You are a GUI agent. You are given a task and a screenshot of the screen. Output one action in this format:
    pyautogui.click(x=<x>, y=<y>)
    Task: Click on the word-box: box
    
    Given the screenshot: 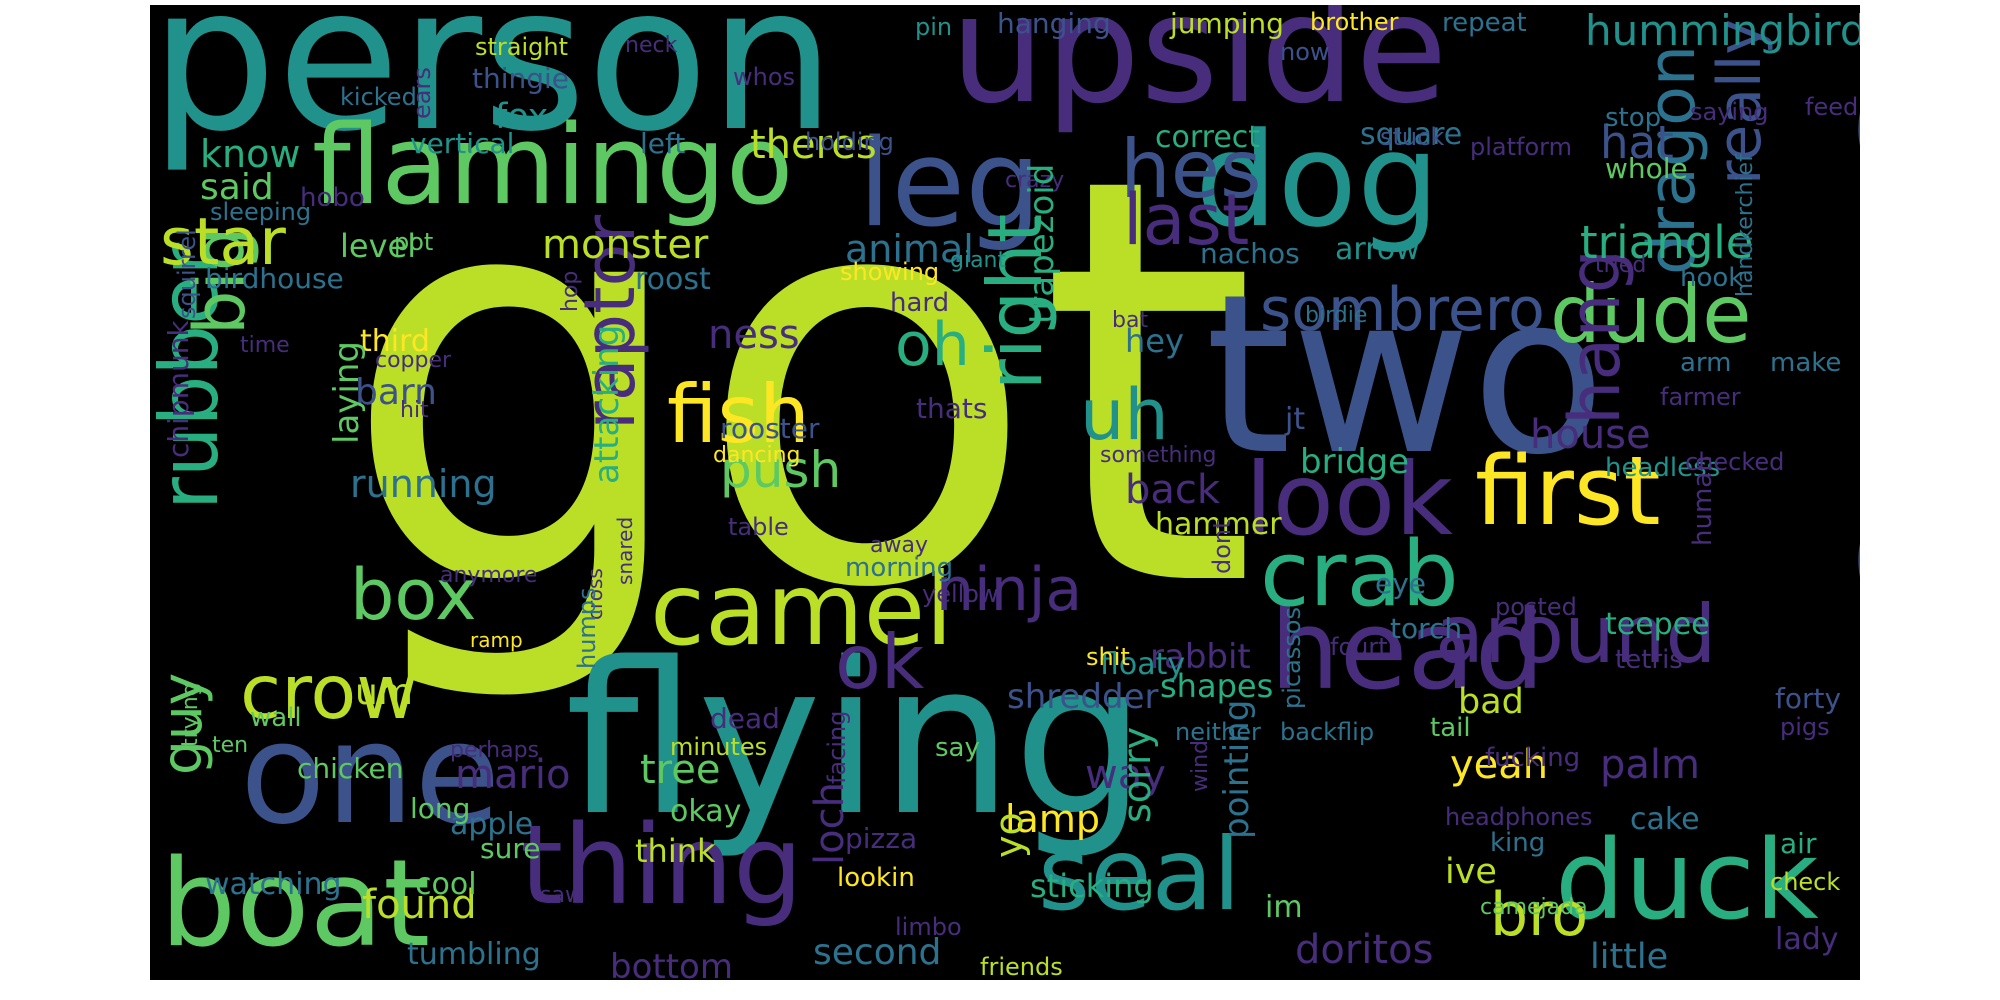 What is the action you would take?
    pyautogui.click(x=413, y=595)
    